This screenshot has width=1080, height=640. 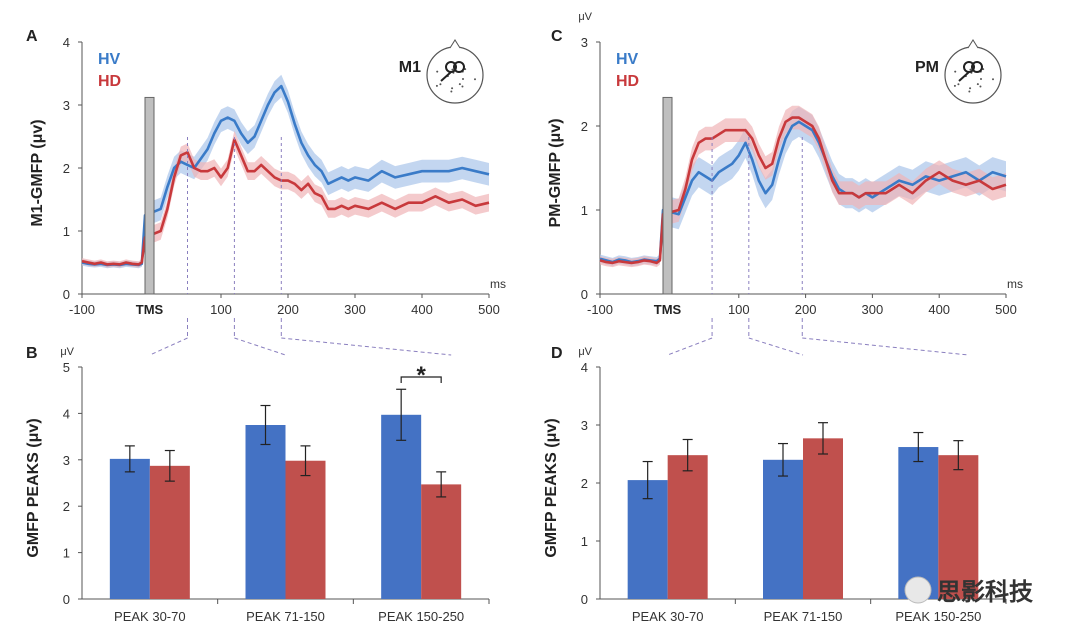 I want to click on tms-marker, so click(x=149, y=195).